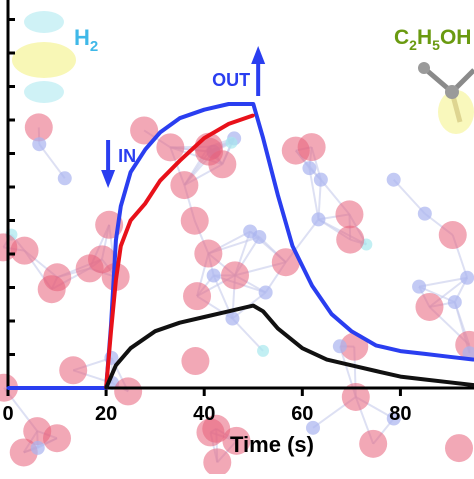 The height and width of the screenshot is (479, 474). What do you see at coordinates (127, 156) in the screenshot?
I see `in-label: IN` at bounding box center [127, 156].